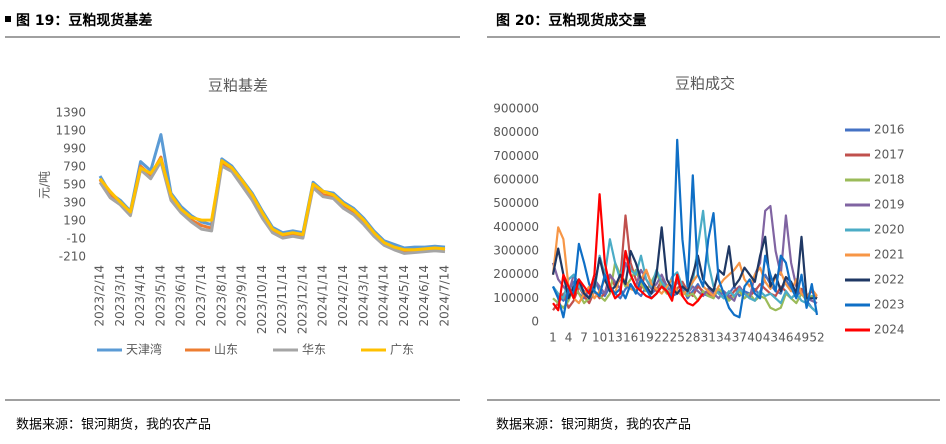 This screenshot has width=946, height=444. What do you see at coordinates (801, 338) in the screenshot?
I see `x-tick-label: 49` at bounding box center [801, 338].